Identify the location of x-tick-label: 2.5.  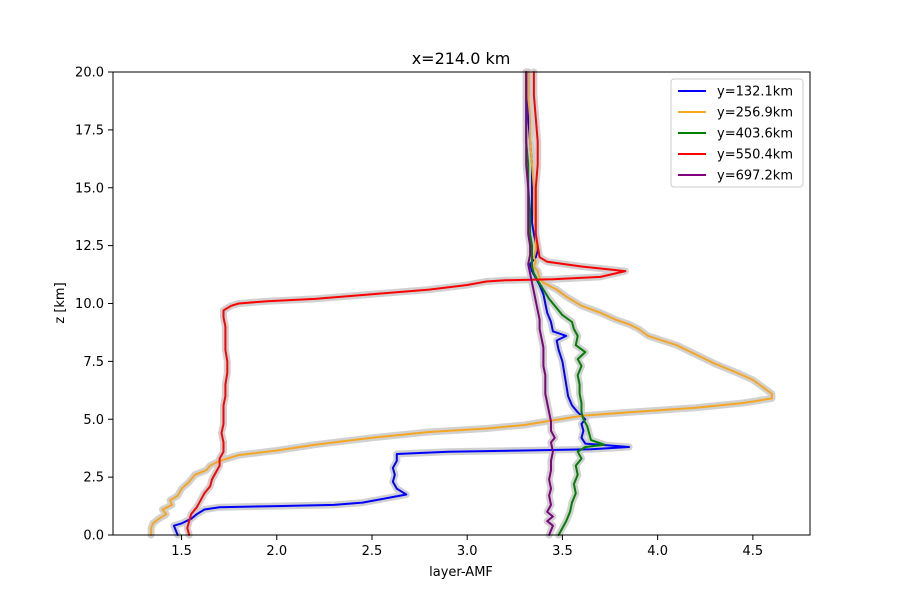
(372, 551).